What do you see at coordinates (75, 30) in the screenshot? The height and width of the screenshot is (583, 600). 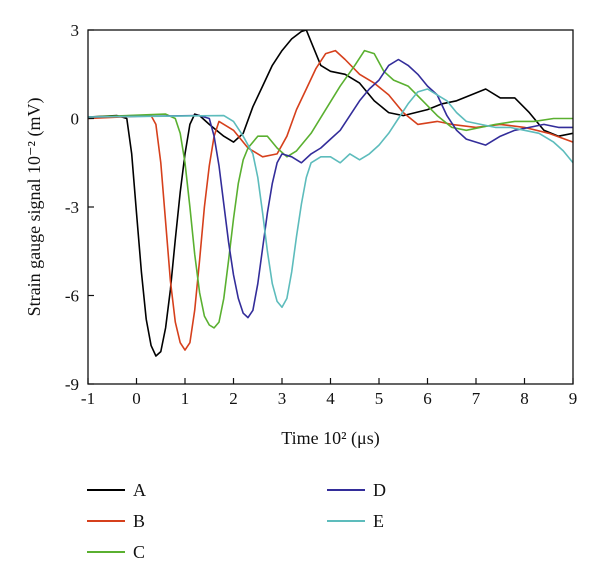 I see `y-tick-label: 3` at bounding box center [75, 30].